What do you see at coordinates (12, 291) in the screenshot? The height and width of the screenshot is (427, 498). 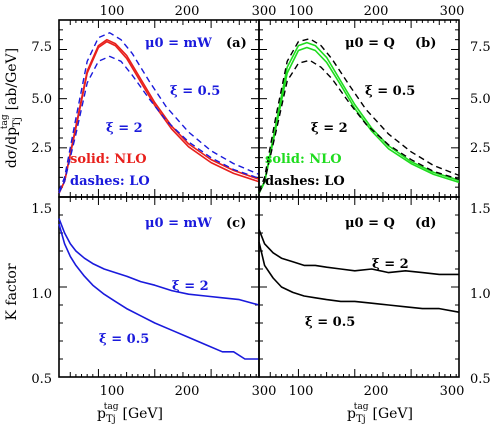 I see `y-axis-label-bottom: K factor` at bounding box center [12, 291].